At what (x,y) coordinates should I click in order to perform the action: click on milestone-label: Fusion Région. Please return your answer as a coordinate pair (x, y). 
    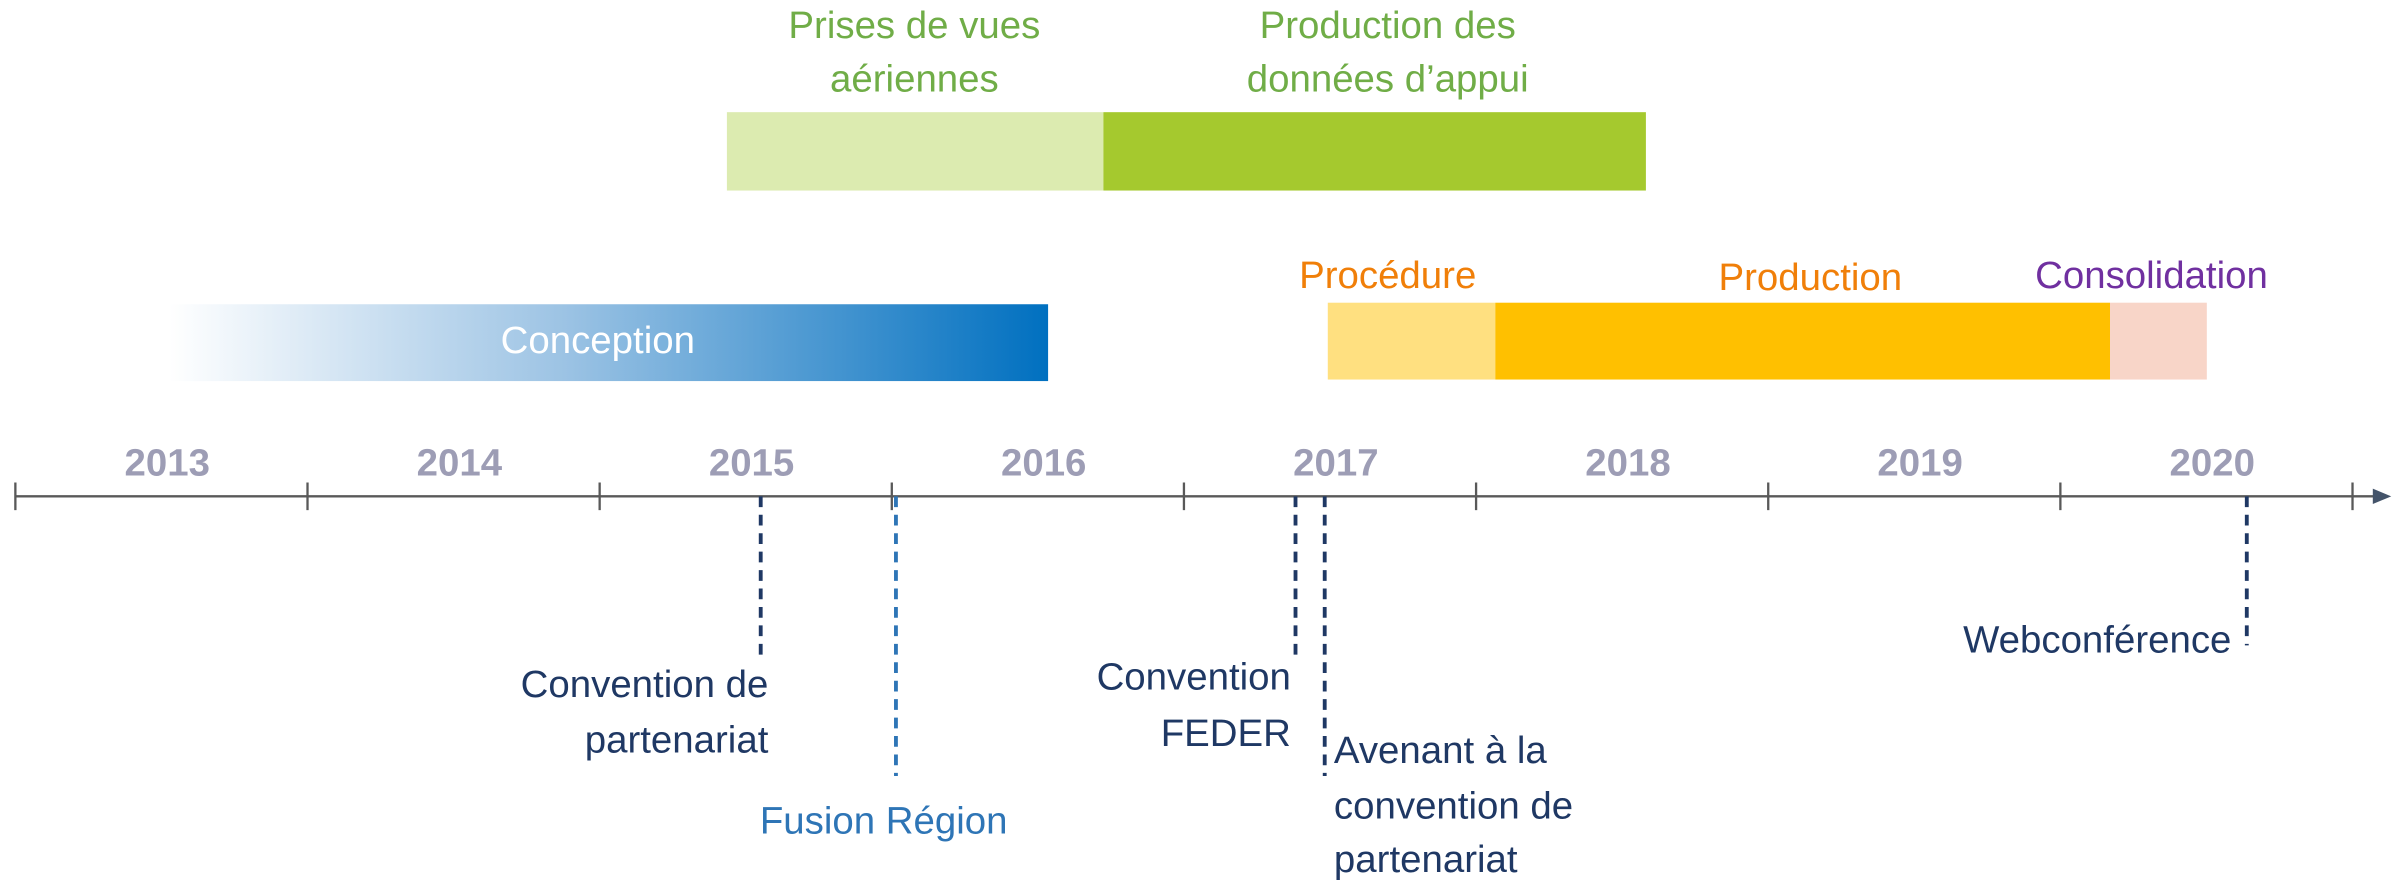
    Looking at the image, I should click on (884, 821).